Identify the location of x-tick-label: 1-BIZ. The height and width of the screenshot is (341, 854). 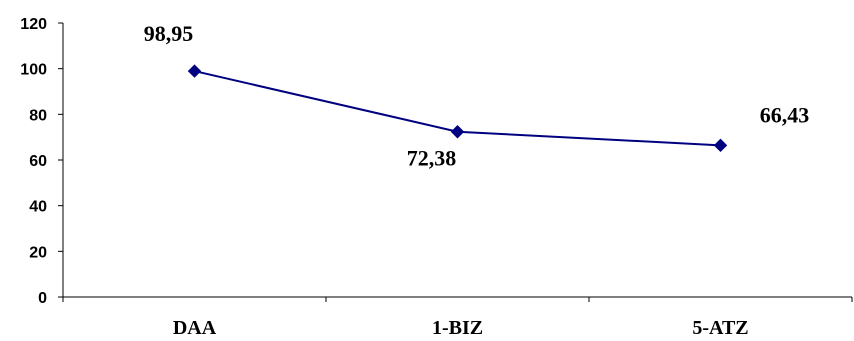
(457, 328).